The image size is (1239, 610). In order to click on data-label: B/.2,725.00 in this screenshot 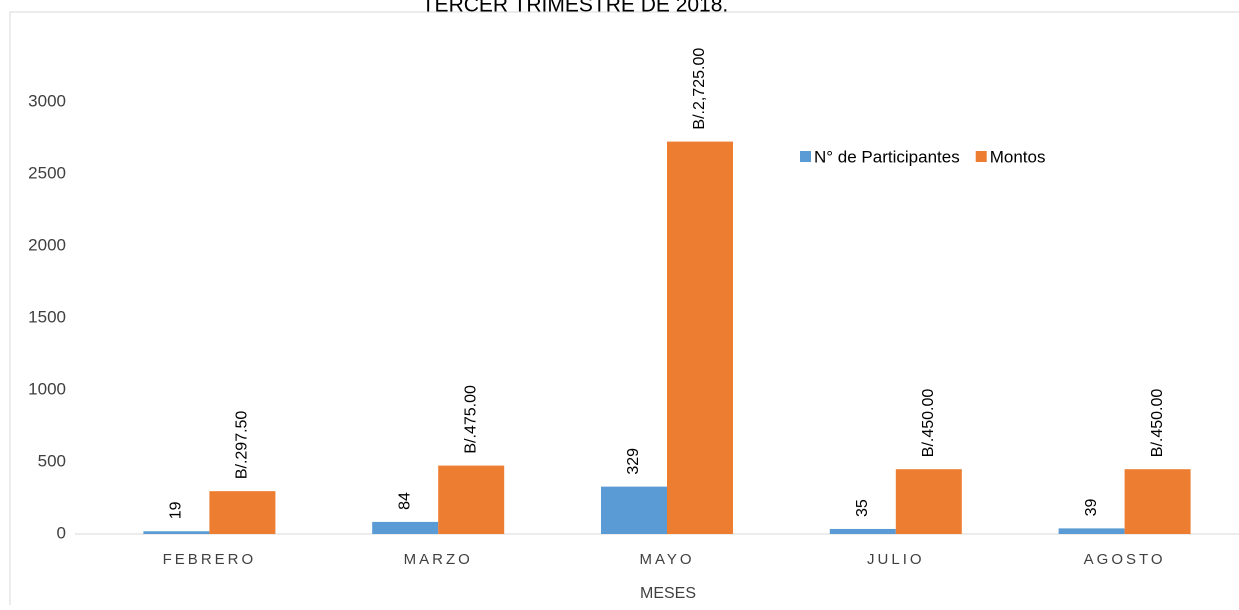, I will do `click(699, 89)`.